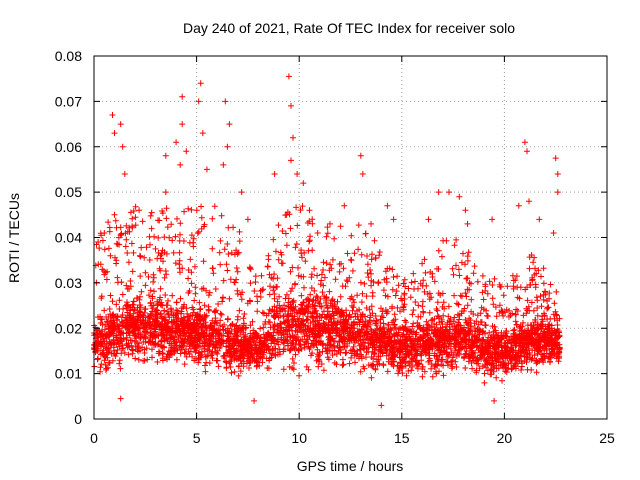  What do you see at coordinates (68, 238) in the screenshot?
I see `y-tick-label: 0.04` at bounding box center [68, 238].